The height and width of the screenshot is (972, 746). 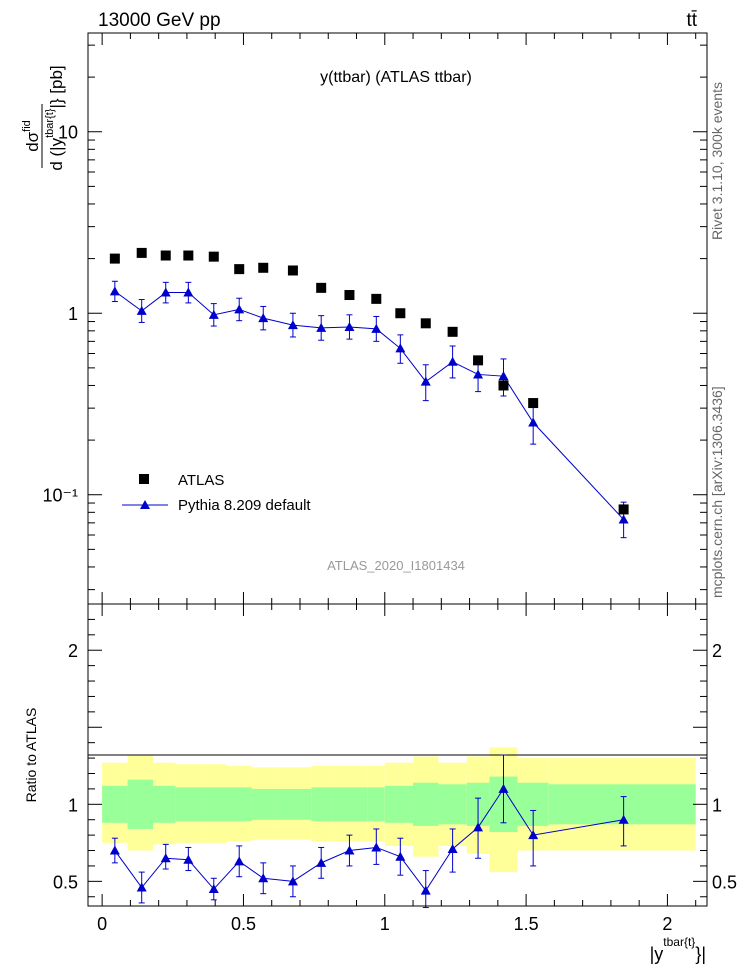 I want to click on ratio-mc-markers, so click(x=369, y=839).